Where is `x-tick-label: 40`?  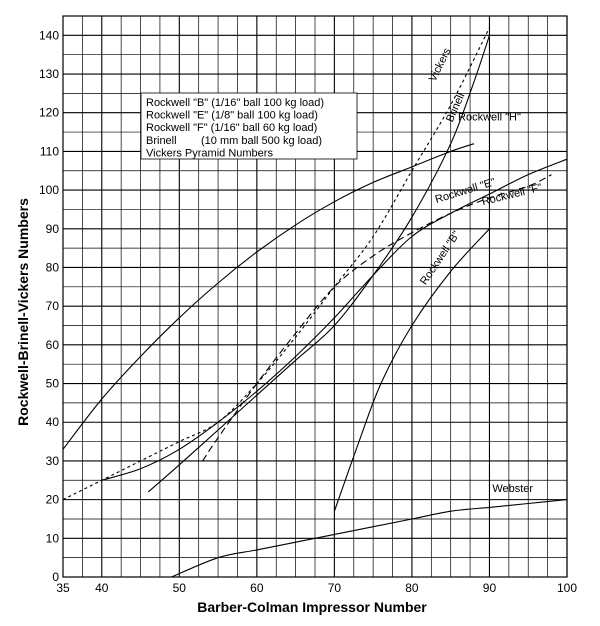 x-tick-label: 40 is located at coordinates (102, 588).